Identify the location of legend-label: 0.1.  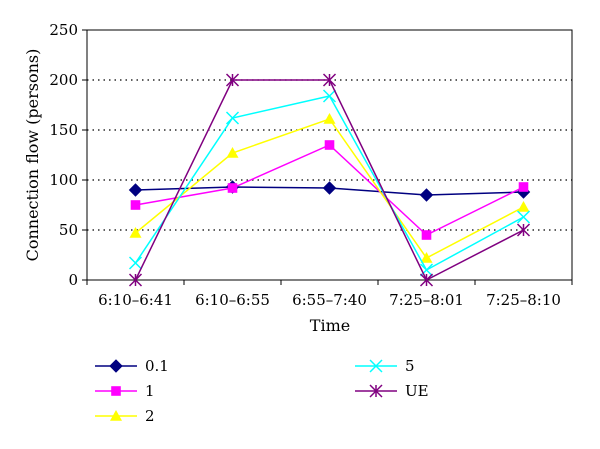
(157, 366).